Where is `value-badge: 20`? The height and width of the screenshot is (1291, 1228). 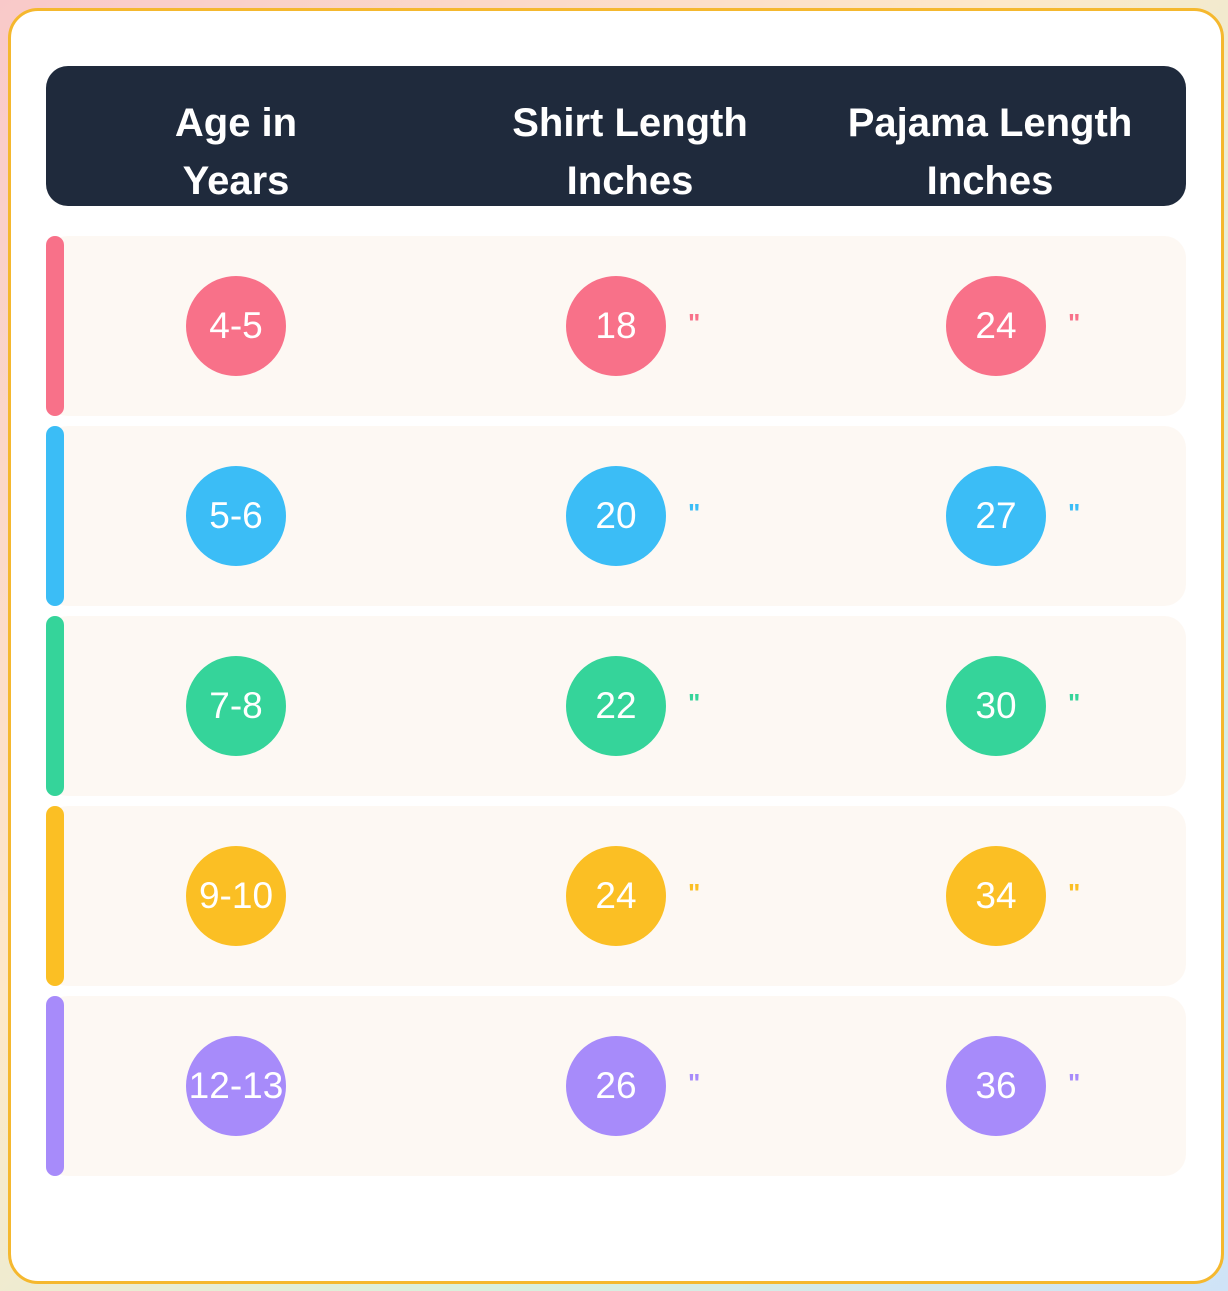
value-badge: 20 is located at coordinates (616, 516).